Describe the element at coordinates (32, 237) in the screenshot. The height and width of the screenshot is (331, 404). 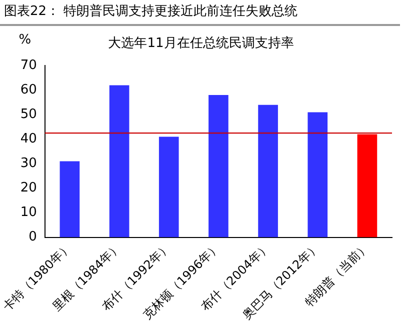
I see `y-tick-label: 0` at that location.